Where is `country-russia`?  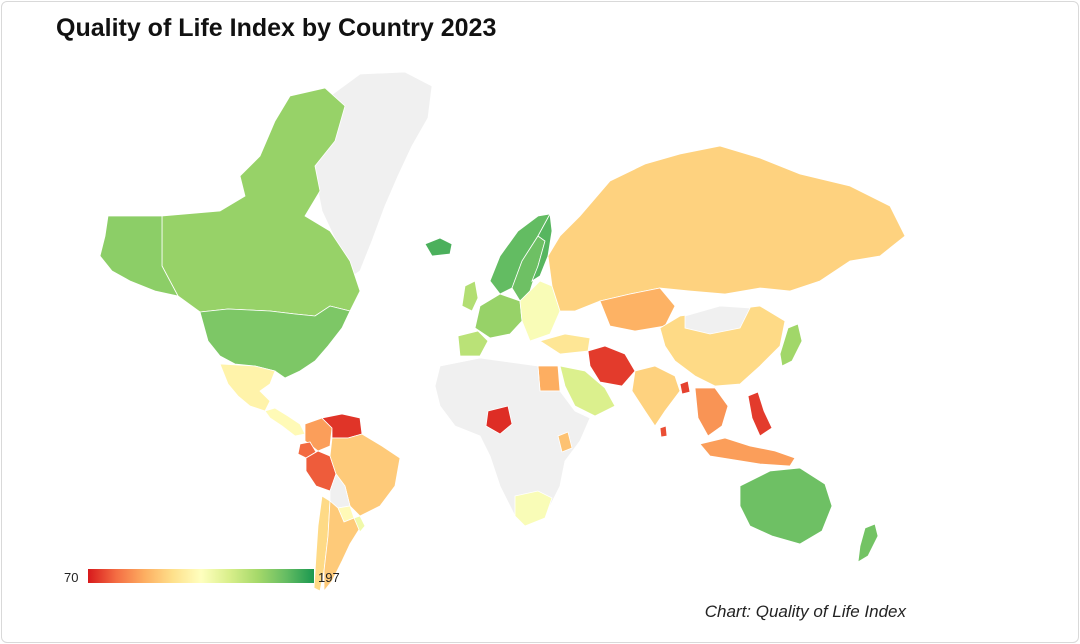
country-russia is located at coordinates (726, 228).